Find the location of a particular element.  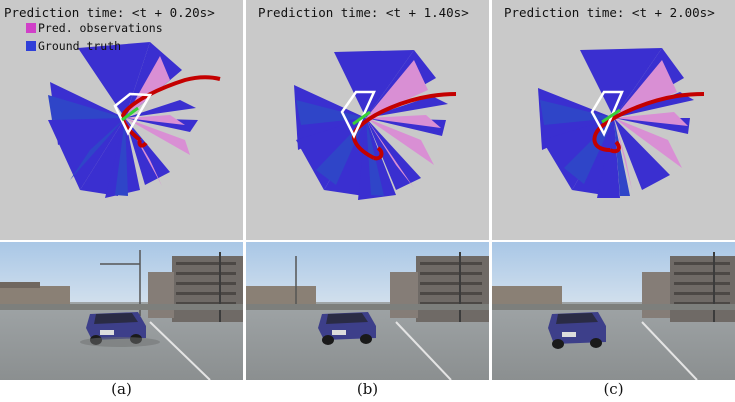

legend-item-gt: Ground truth is located at coordinates (94, 46).